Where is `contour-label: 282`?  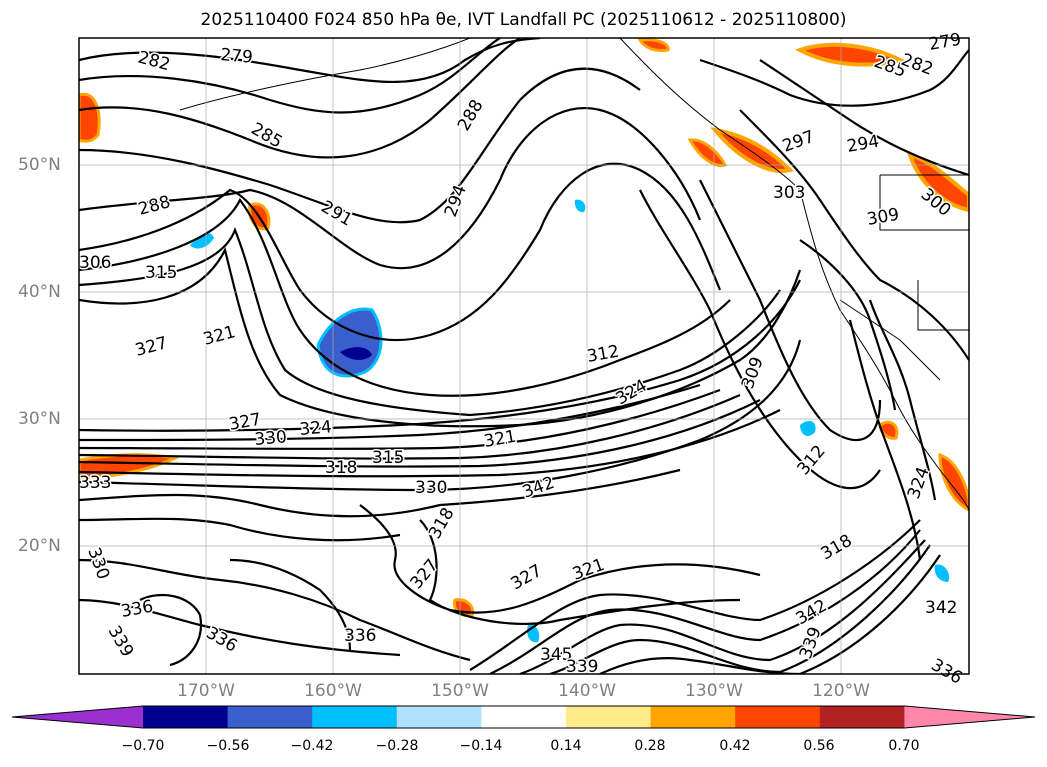
contour-label: 282 is located at coordinates (154, 62).